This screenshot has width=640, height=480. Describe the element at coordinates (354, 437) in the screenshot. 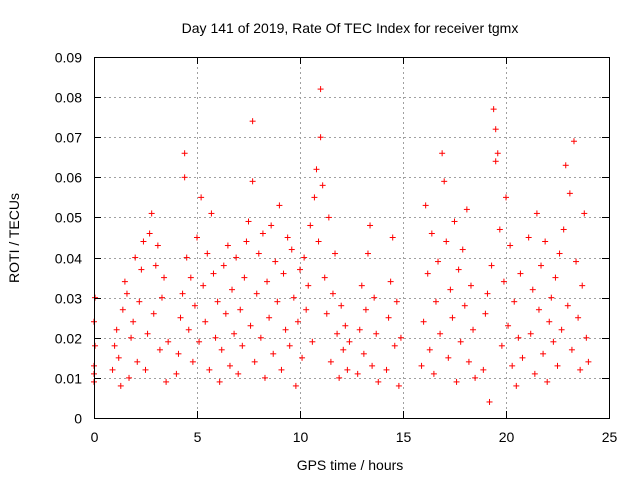

I see `x-tick-labels: 0 5 10 15 20 25` at that location.